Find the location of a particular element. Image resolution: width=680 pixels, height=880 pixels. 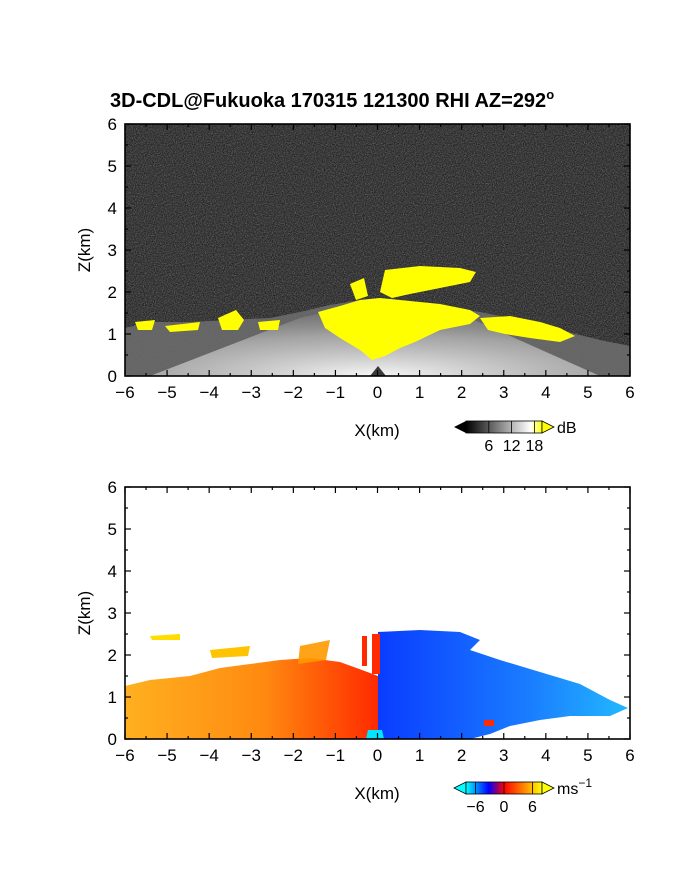

snr-colorbar: 6 12 18 dB is located at coordinates (515, 437).